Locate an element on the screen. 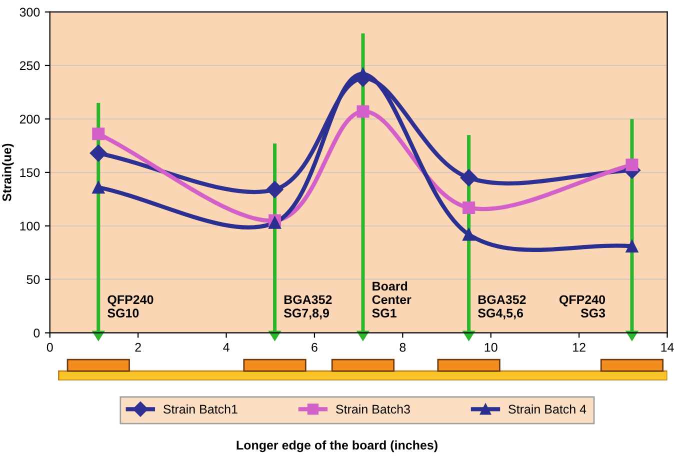 This screenshot has height=461, width=674. legend-label: Strain Batch1 is located at coordinates (200, 409).